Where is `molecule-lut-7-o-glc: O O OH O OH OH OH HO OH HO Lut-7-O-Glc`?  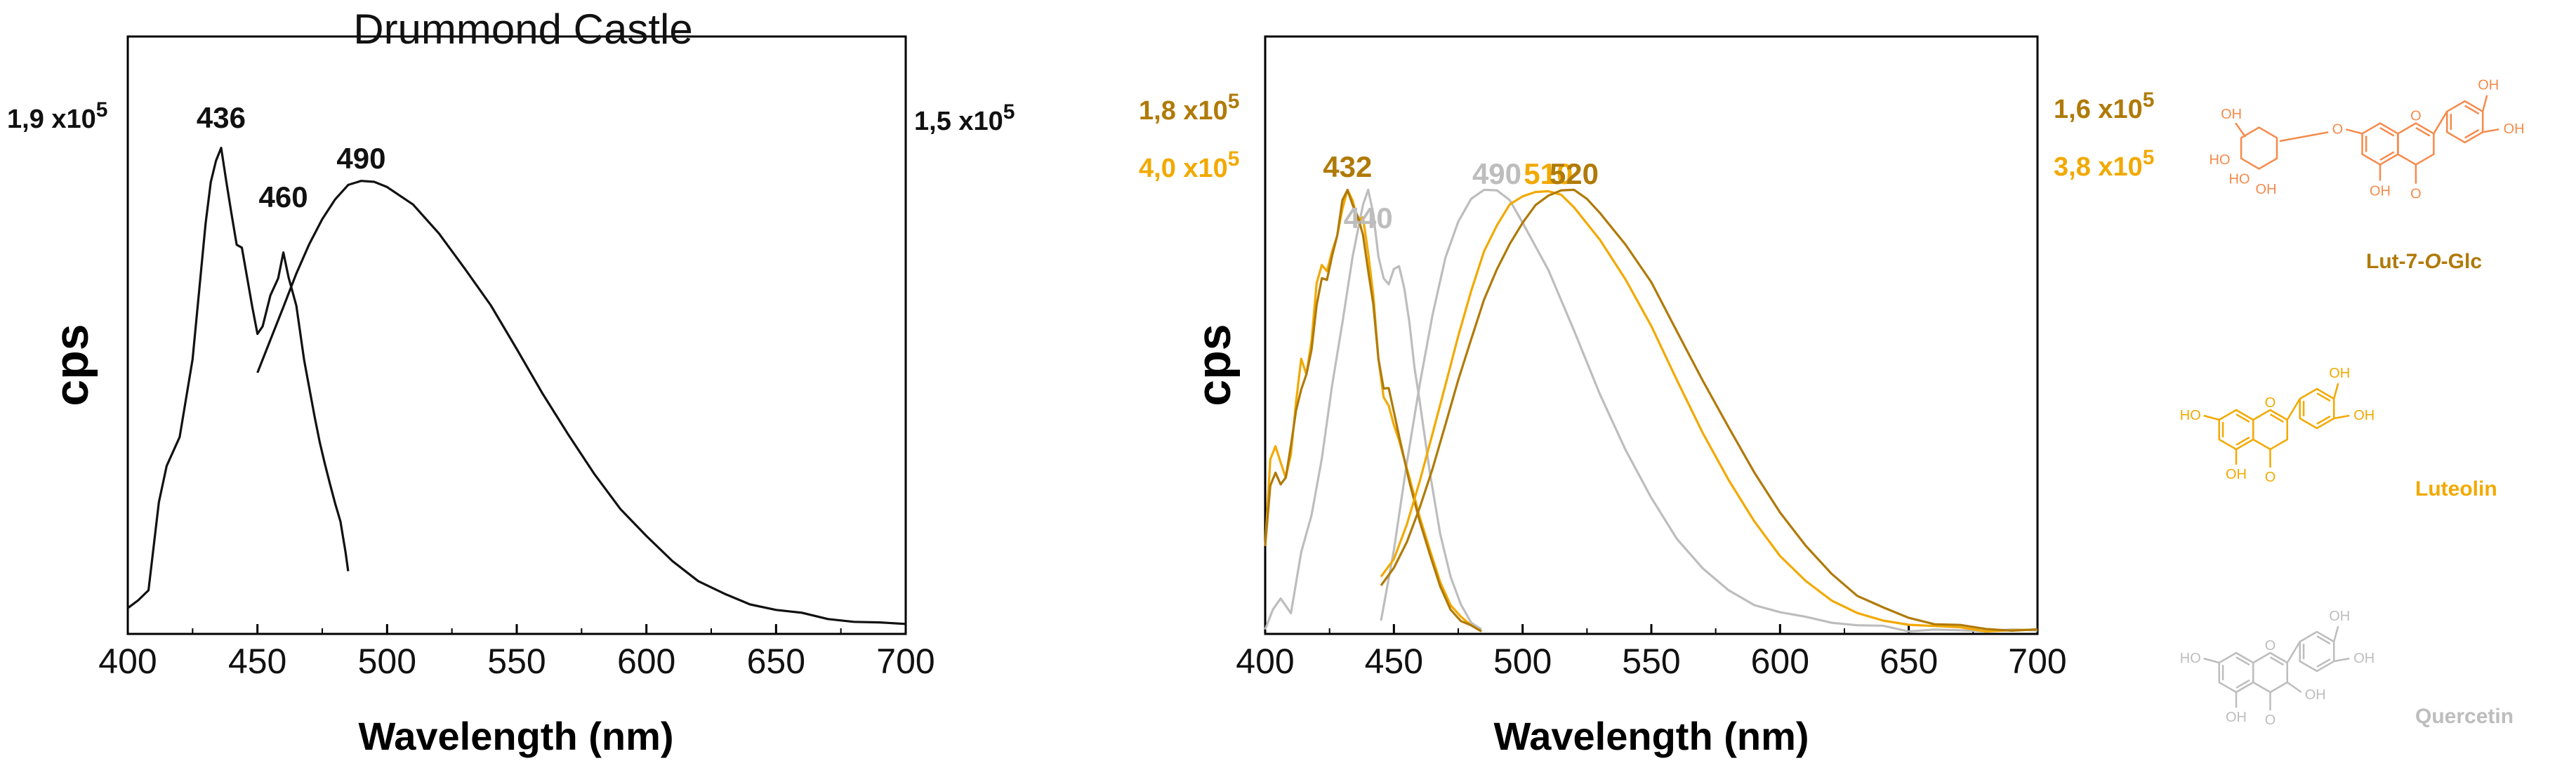
molecule-lut-7-o-glc: O O OH O OH OH OH HO OH HO Lut-7-O-Glc is located at coordinates (2367, 175).